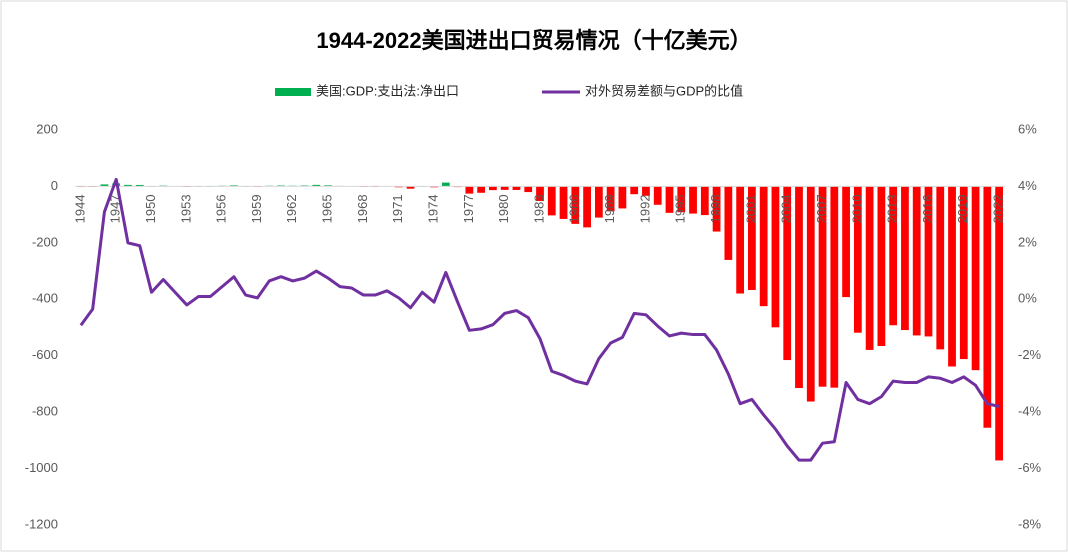 The image size is (1068, 557). Describe the element at coordinates (1027, 298) in the screenshot. I see `y2-tick-label: 0%` at that location.